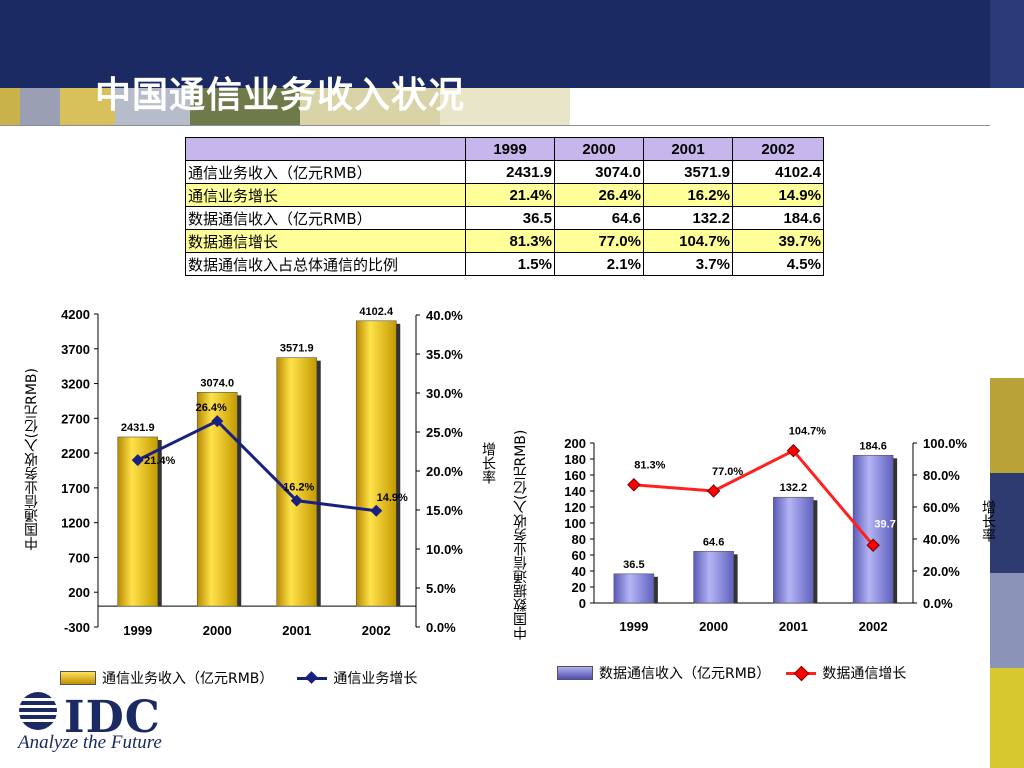  Describe the element at coordinates (688, 241) in the screenshot. I see `table-cell: 104.7%` at that location.